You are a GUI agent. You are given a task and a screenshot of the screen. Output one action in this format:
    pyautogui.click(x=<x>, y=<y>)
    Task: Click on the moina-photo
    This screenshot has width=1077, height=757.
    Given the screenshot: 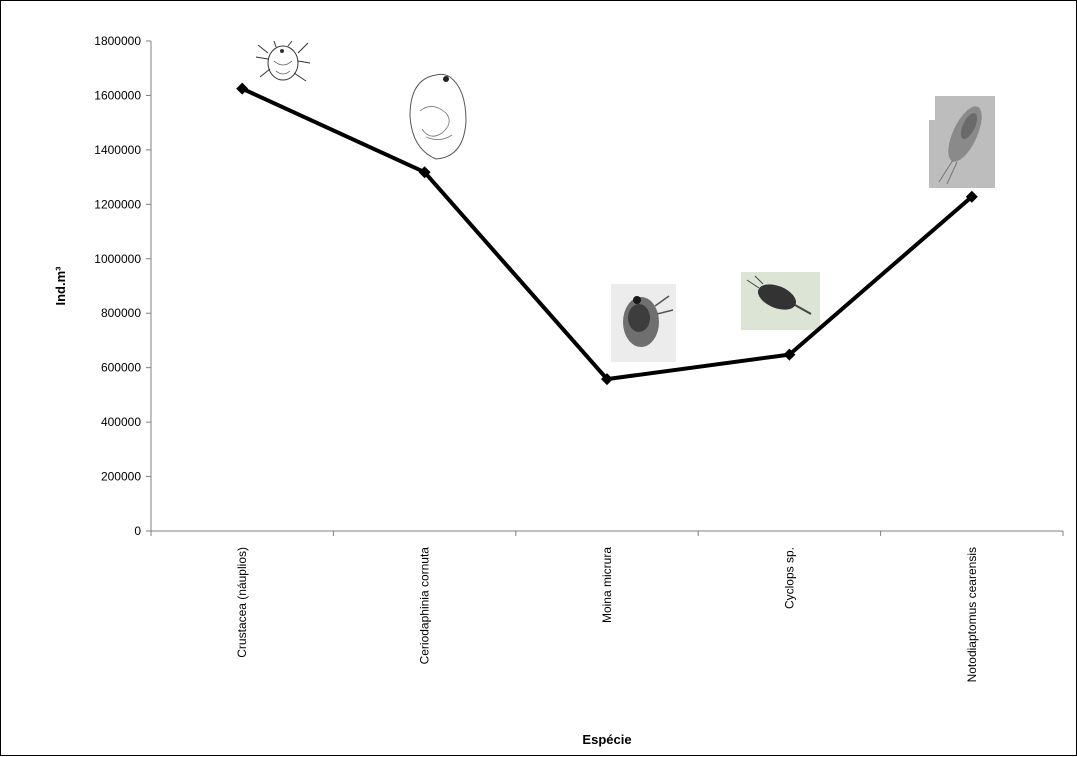 What is the action you would take?
    pyautogui.click(x=643, y=323)
    